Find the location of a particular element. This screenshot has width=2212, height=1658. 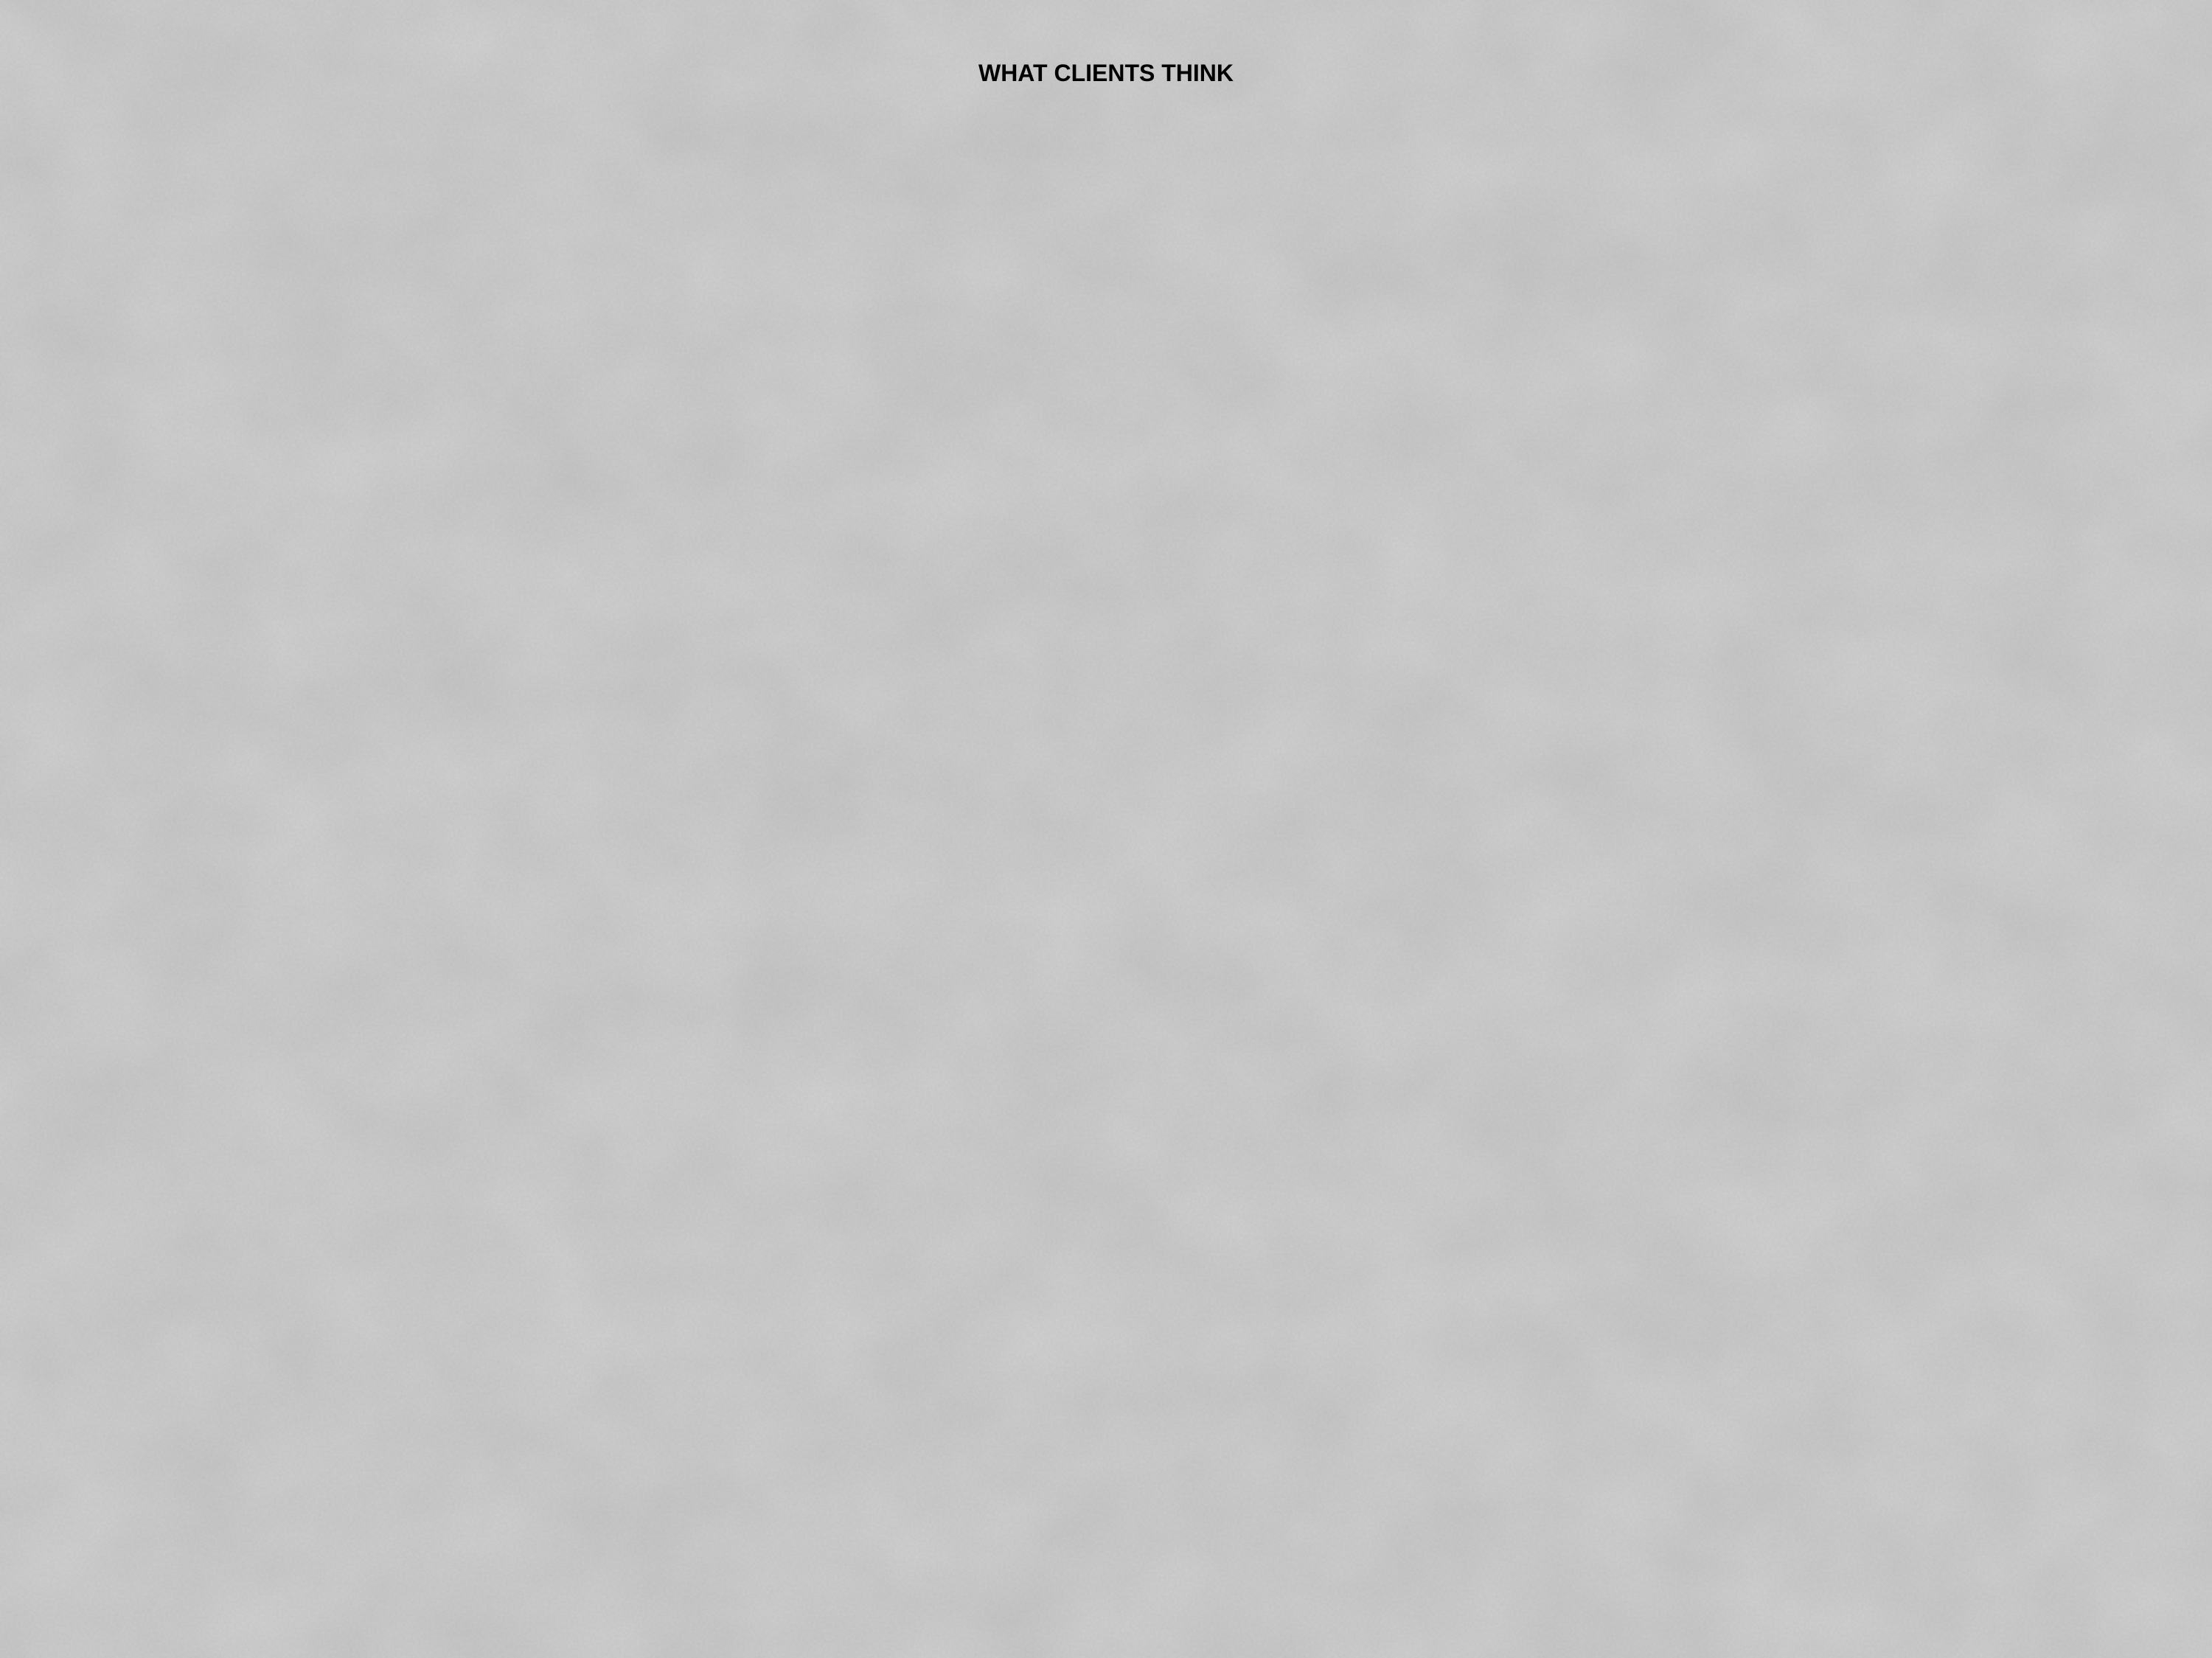

page-title: WHAT CLIENTS THINK is located at coordinates (1106, 73).